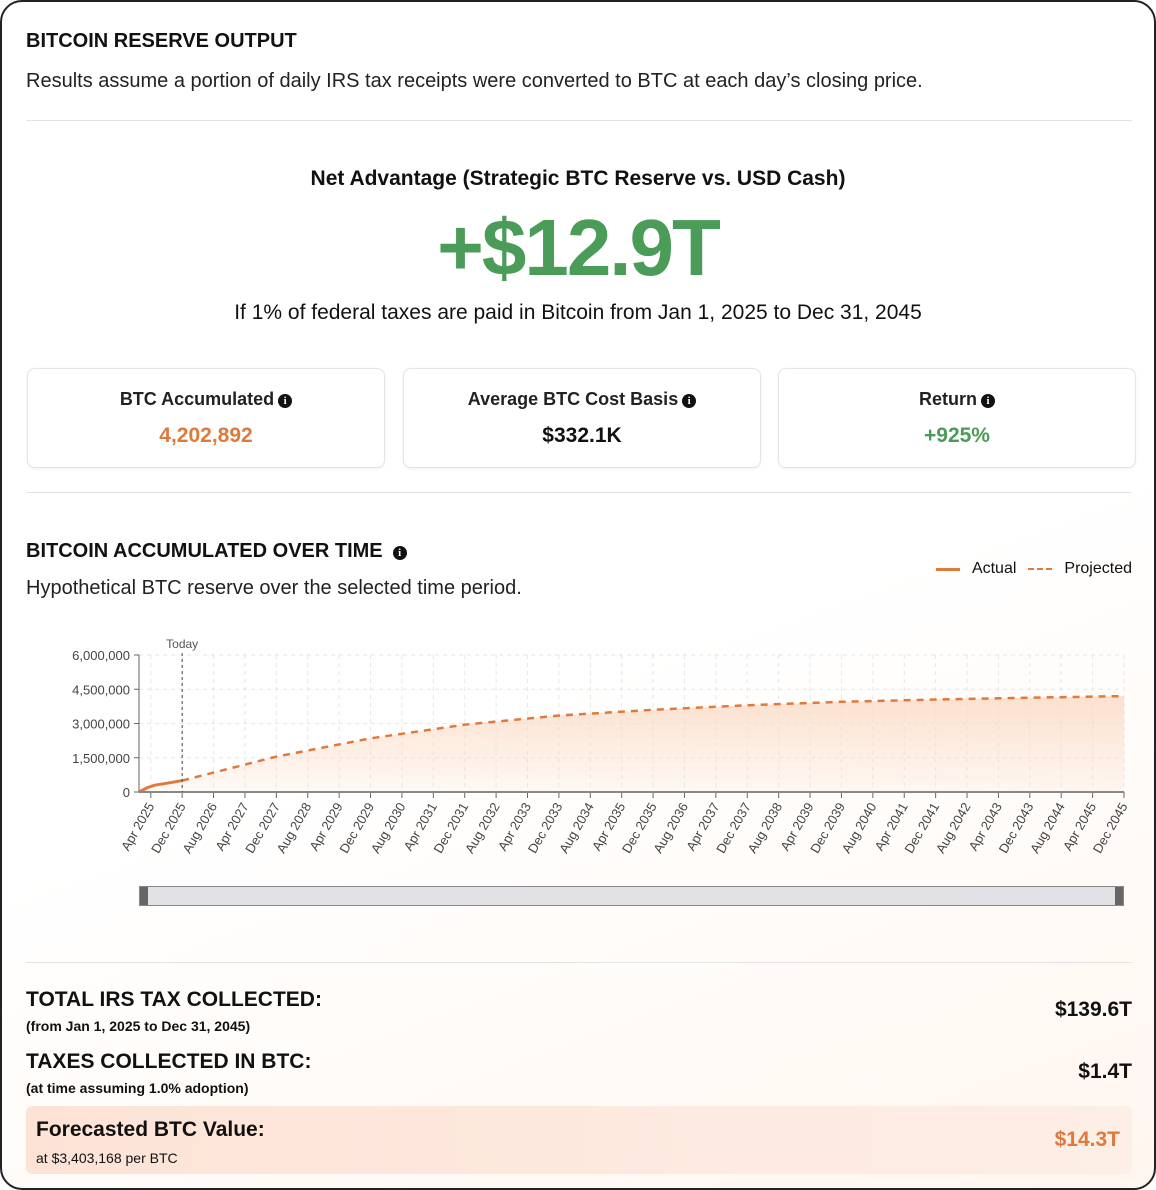 Image resolution: width=1156 pixels, height=1190 pixels. What do you see at coordinates (1098, 568) in the screenshot?
I see `legend-projected: Projected` at bounding box center [1098, 568].